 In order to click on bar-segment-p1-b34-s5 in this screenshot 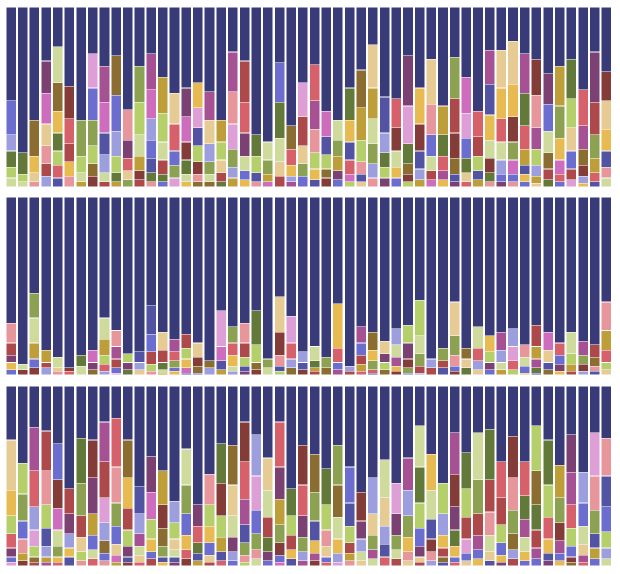, I will do `click(396, 172)`.